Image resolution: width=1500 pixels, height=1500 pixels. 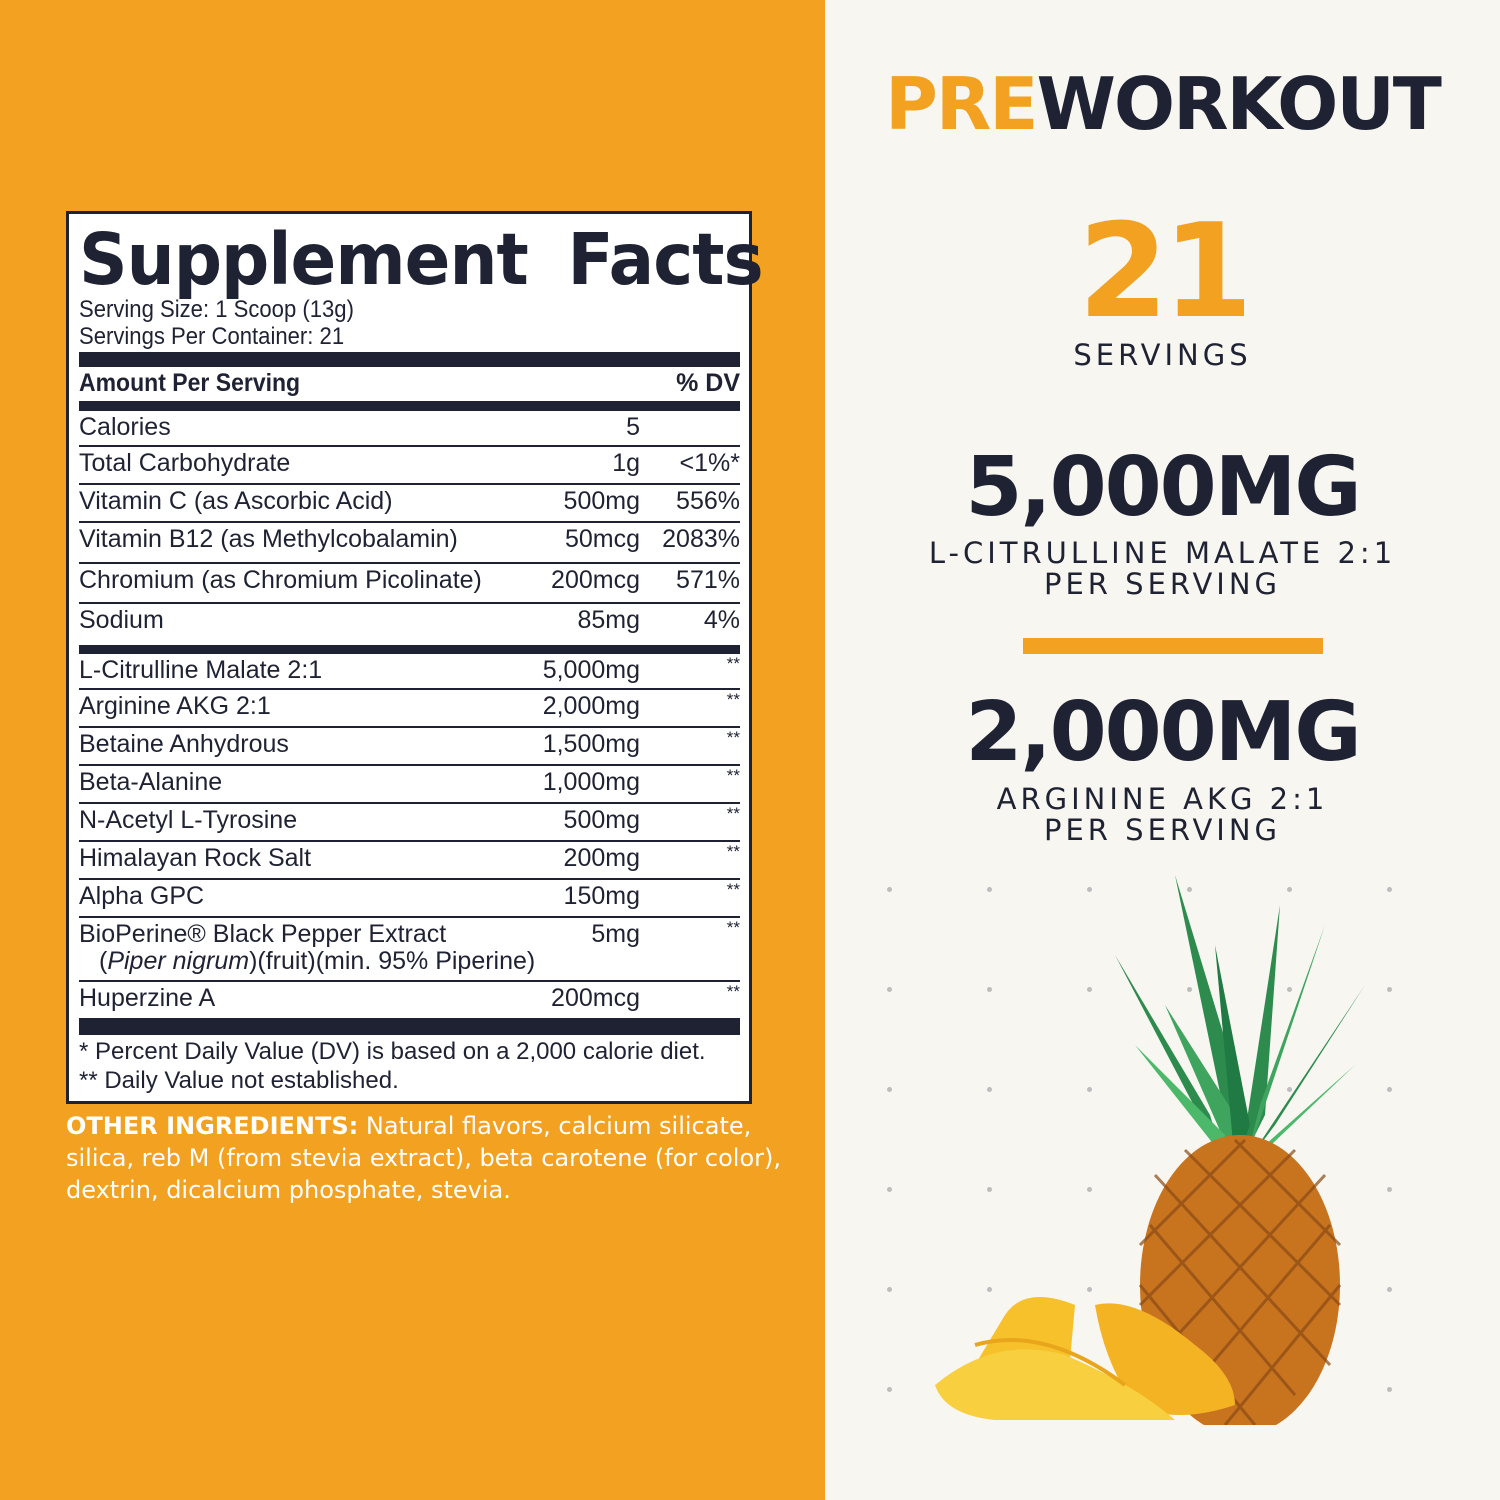 I want to click on ingredient-name: Vitamin C (as Ascorbic Acid), so click(x=236, y=501).